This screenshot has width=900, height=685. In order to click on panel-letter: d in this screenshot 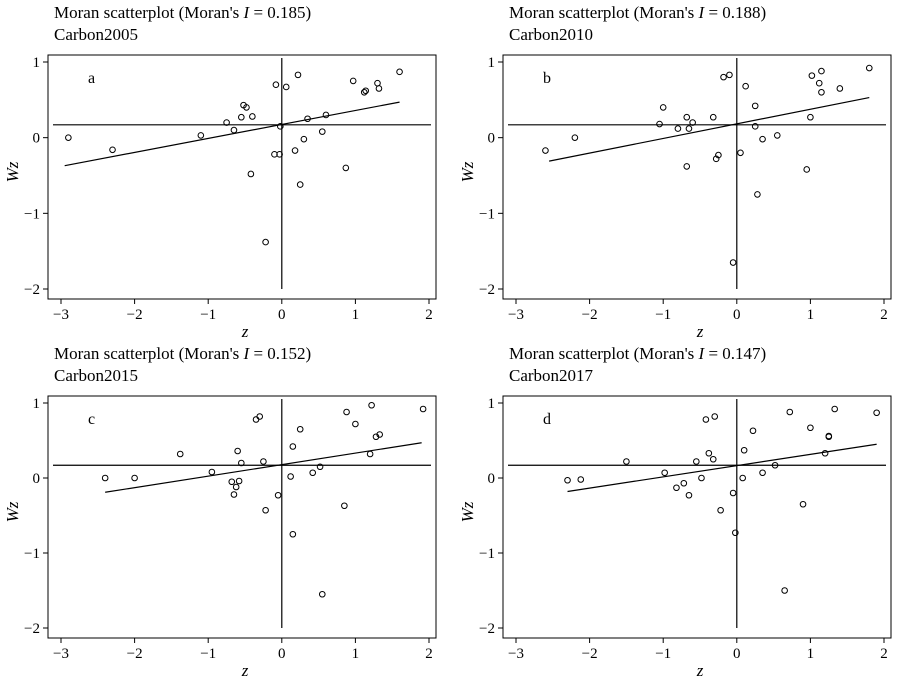, I will do `click(547, 419)`.